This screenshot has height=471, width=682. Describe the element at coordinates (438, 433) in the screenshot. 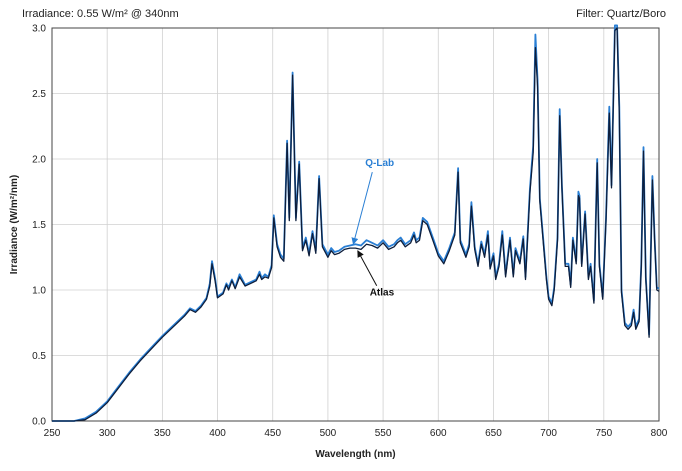

I see `x-tick-label: 600` at that location.